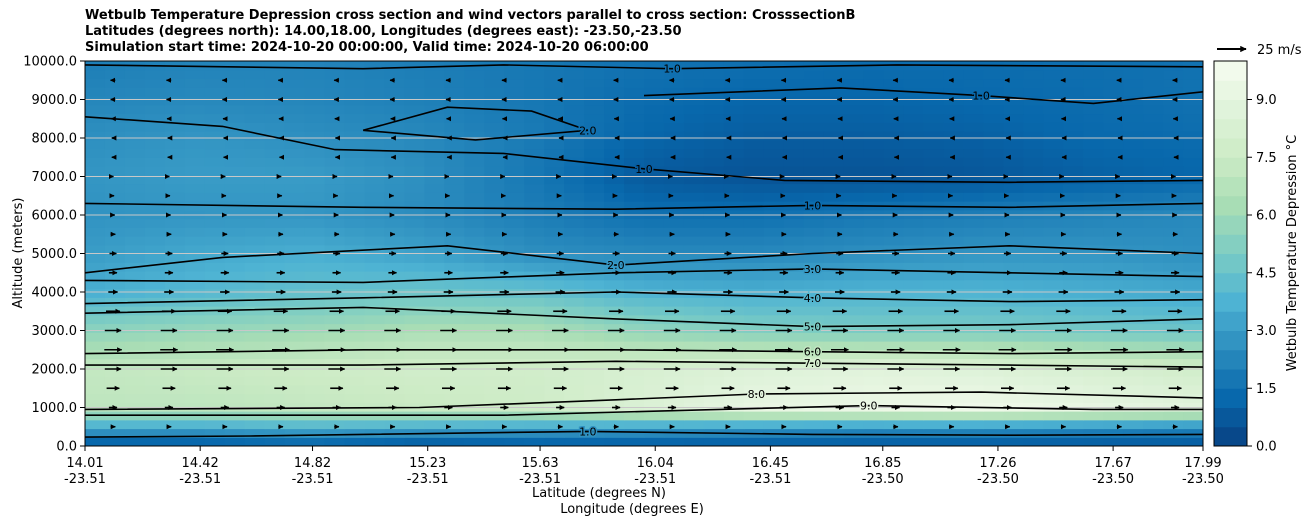  What do you see at coordinates (55, 100) in the screenshot?
I see `y-tick-label: 9000.0` at bounding box center [55, 100].